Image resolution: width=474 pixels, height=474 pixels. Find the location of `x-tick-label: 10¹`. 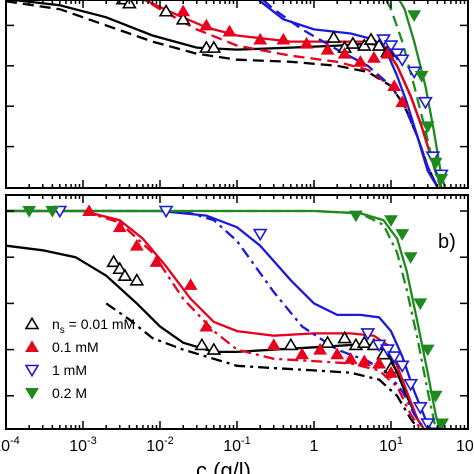

x-tick-label: 10¹ is located at coordinates (391, 445).